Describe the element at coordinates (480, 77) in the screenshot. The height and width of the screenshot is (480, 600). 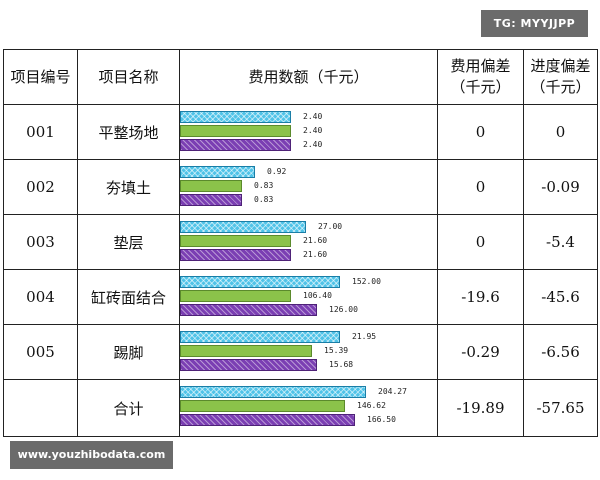
I see `header-cost-deviation: 费用偏差 （千元）` at that location.